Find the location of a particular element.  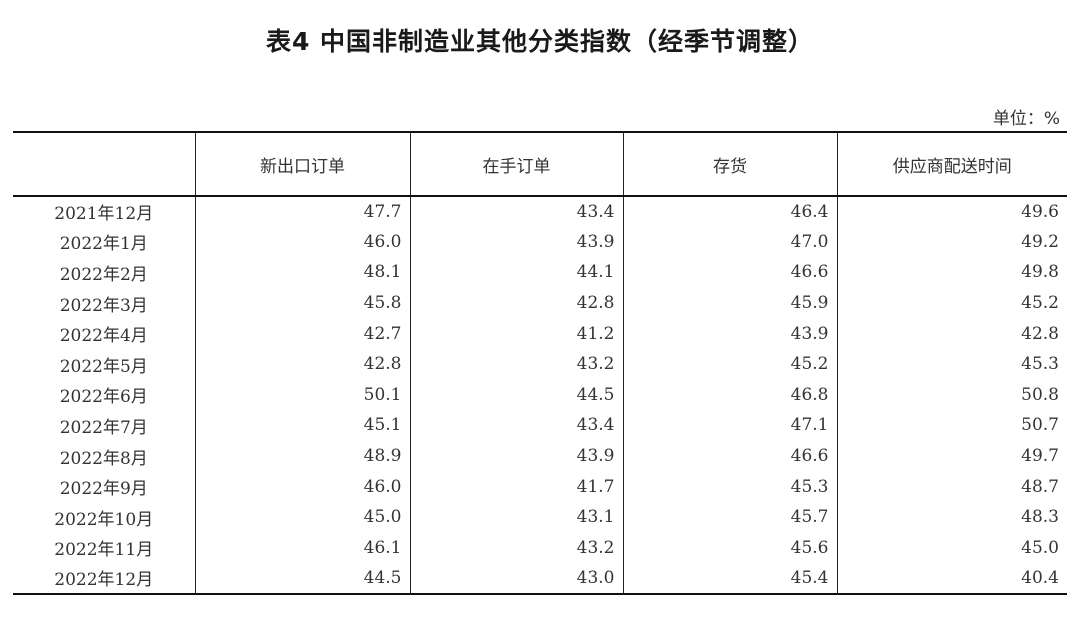

value-cell: 41.7 is located at coordinates (516, 486).